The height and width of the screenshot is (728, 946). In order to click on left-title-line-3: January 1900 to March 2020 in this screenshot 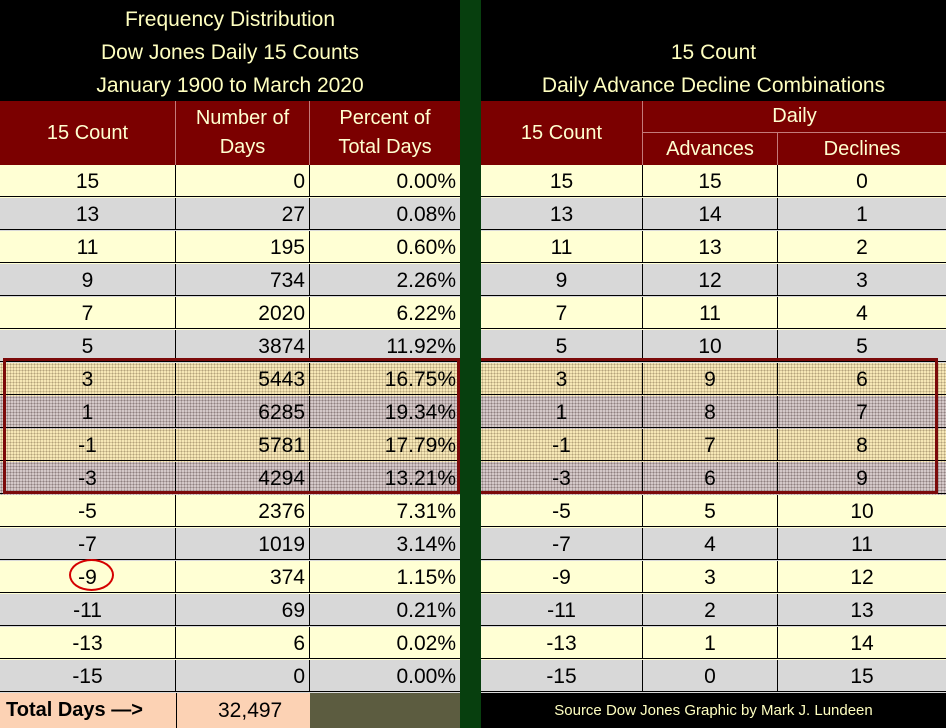, I will do `click(230, 85)`.